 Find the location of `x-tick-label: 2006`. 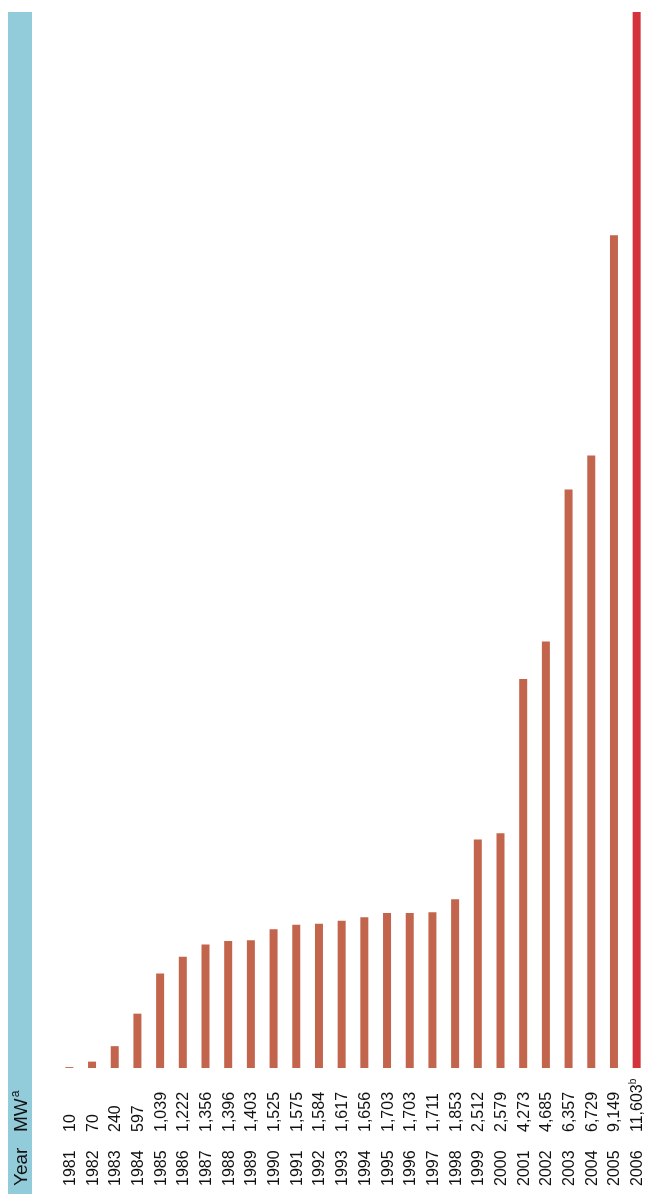

x-tick-label: 2006 is located at coordinates (637, 1168).